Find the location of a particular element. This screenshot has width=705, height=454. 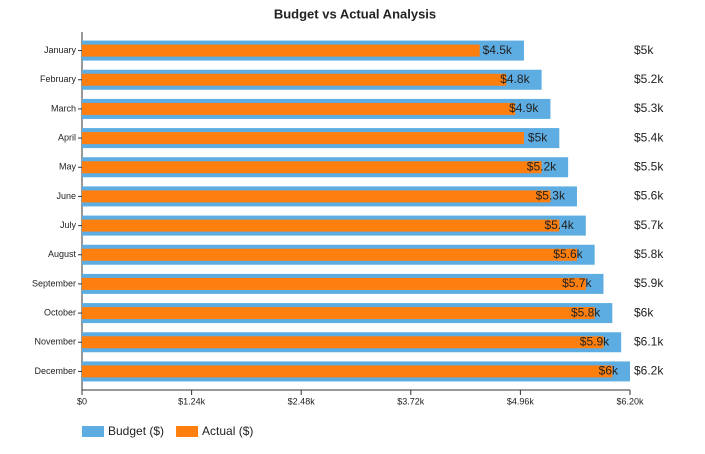

actual-label: $6k is located at coordinates (609, 371).